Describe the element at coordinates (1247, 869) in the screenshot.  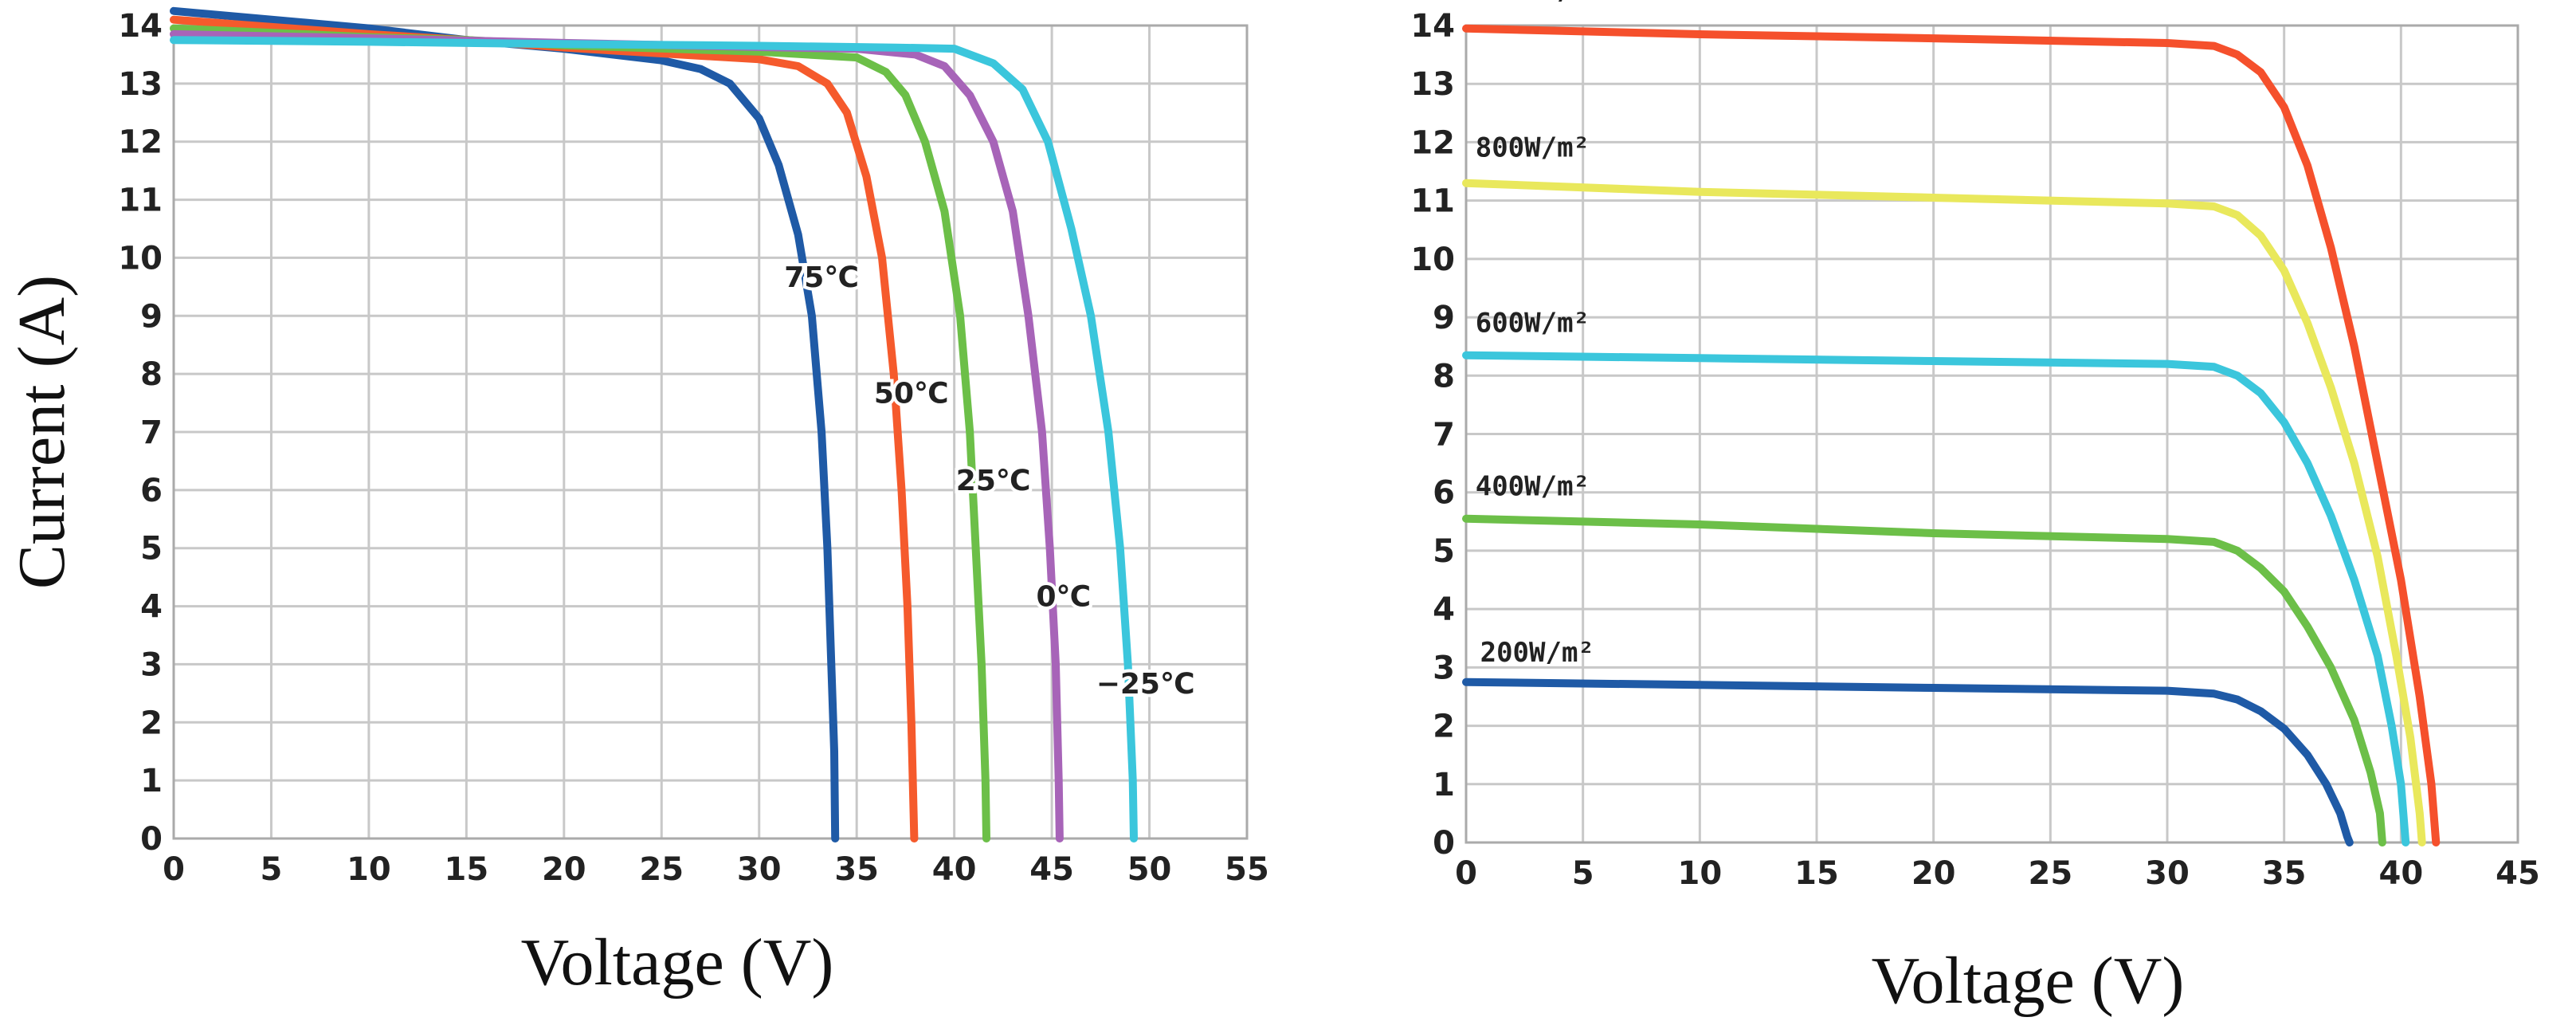
I see `x-tick-label: 55` at that location.